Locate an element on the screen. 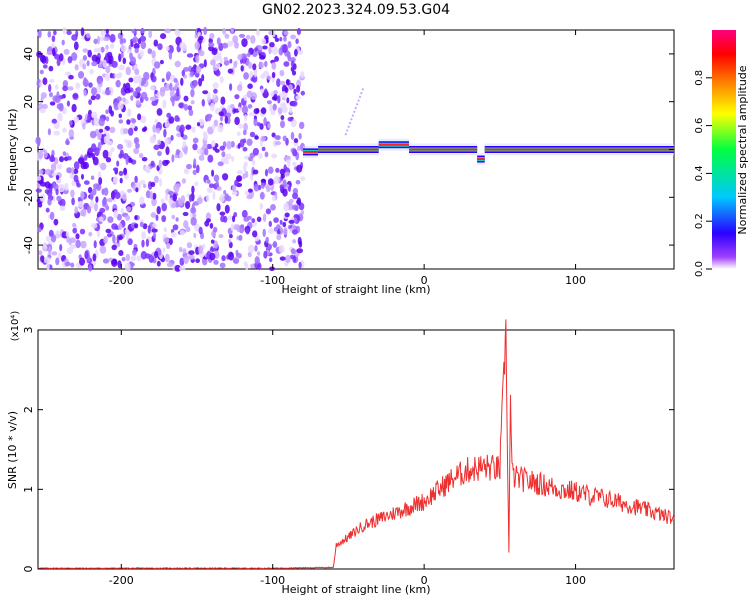 Image resolution: width=750 pixels, height=600 pixels. colorbar-gradient is located at coordinates (724, 149).